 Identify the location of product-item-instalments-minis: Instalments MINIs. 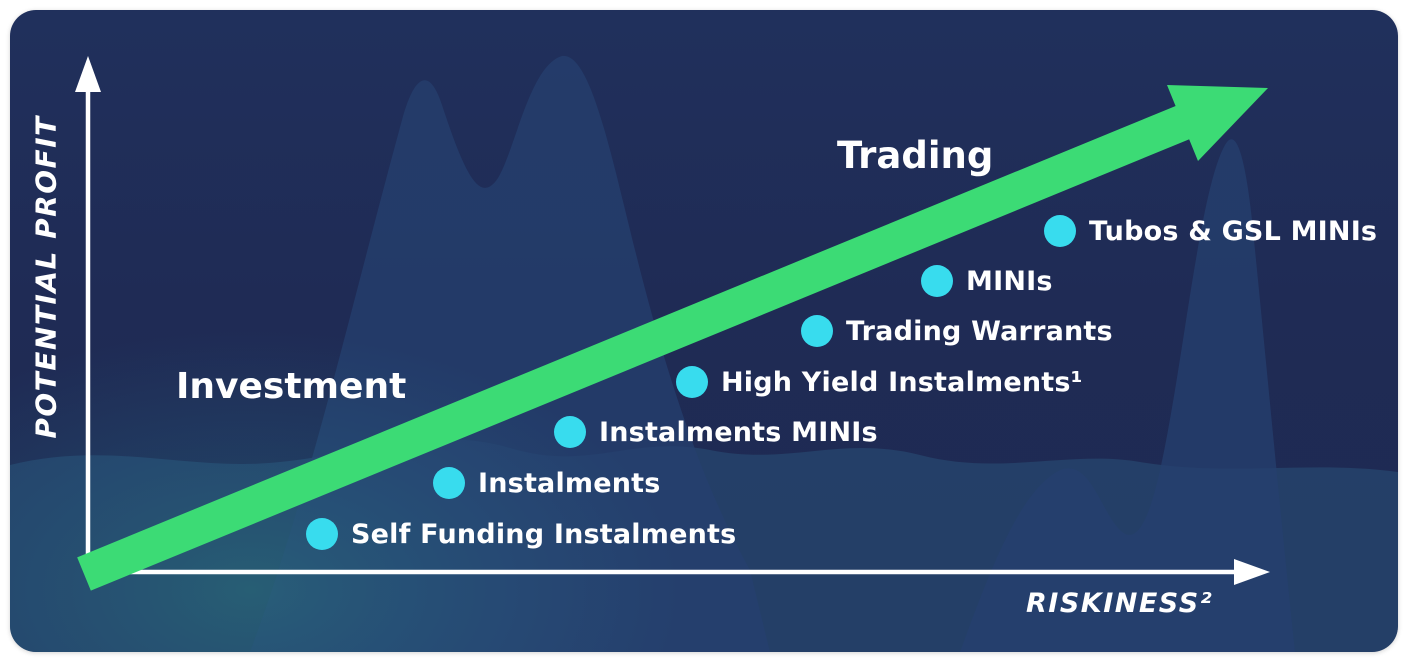
(716, 432).